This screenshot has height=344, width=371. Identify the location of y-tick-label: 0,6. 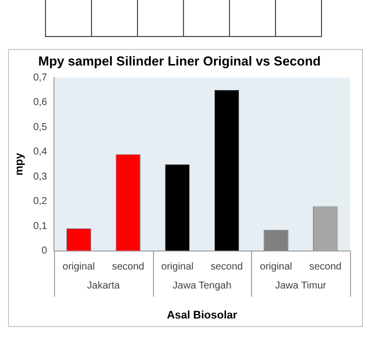
(40, 102).